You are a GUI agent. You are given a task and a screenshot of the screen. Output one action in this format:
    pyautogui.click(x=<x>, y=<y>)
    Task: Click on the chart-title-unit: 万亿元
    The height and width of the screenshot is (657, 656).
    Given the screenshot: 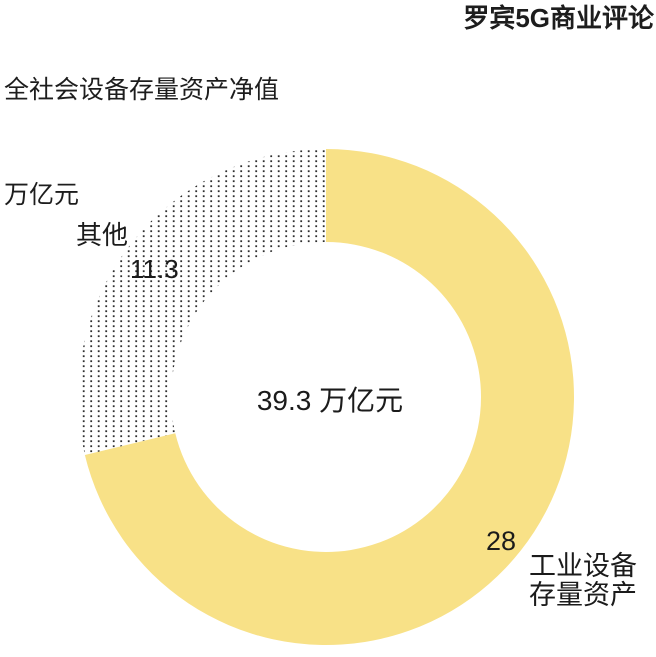 What is the action you would take?
    pyautogui.click(x=42, y=195)
    